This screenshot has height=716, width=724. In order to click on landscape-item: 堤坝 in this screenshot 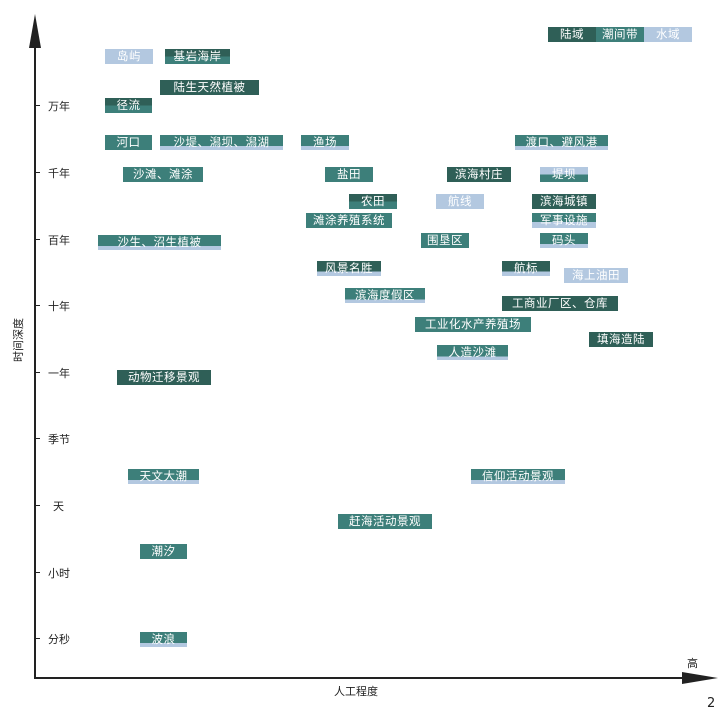, I will do `click(564, 174)`.